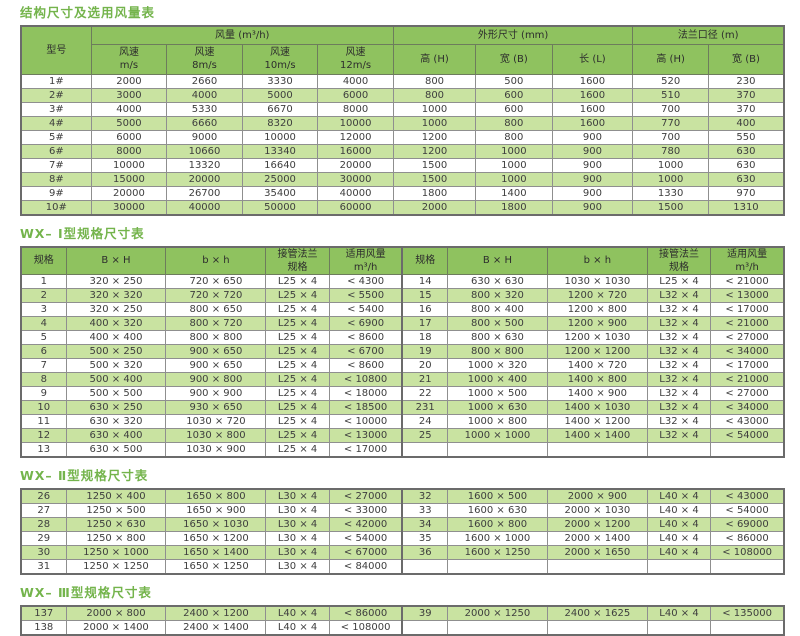 Image resolution: width=800 pixels, height=636 pixels. I want to click on wx3-table-title: WX– Ⅲ型规格尺寸表, so click(86, 592).